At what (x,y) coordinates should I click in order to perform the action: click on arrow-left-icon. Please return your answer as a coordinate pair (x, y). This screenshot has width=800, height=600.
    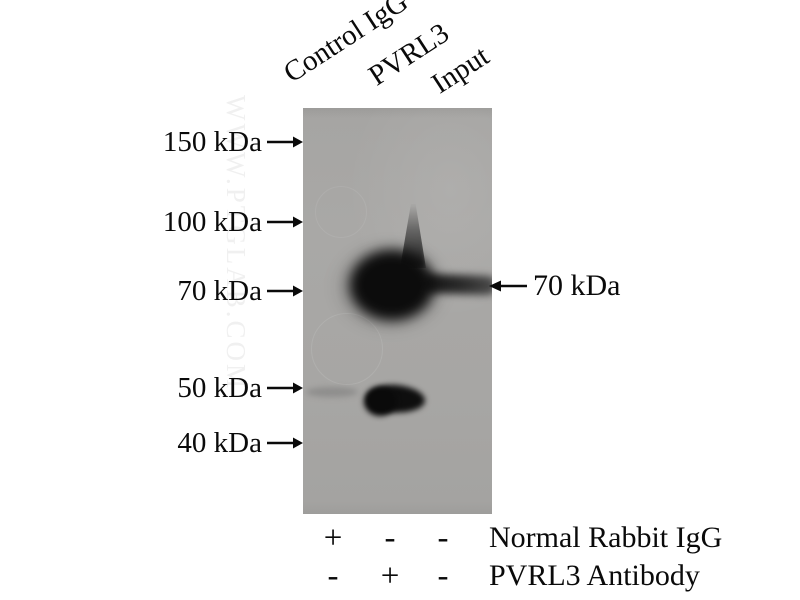
    Looking at the image, I should click on (508, 286).